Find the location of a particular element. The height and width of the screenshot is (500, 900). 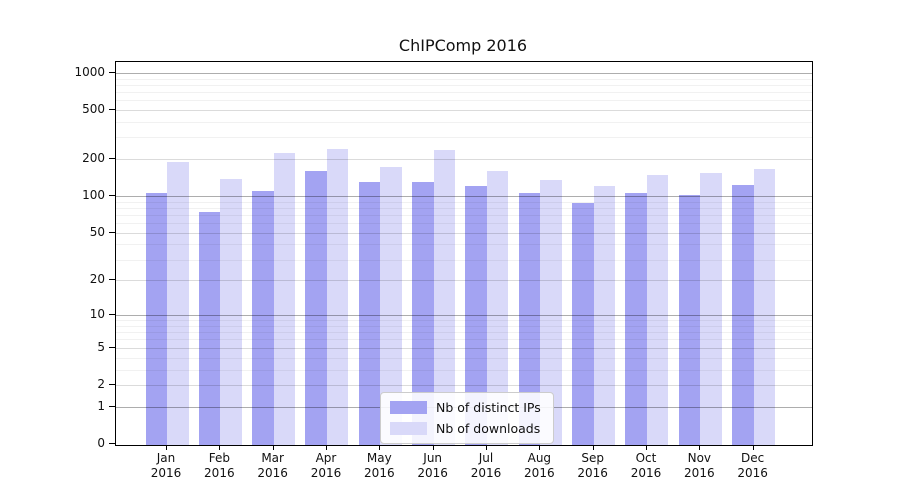

legend-item-distinct-ips: Nb of distinct IPs is located at coordinates (465, 407).